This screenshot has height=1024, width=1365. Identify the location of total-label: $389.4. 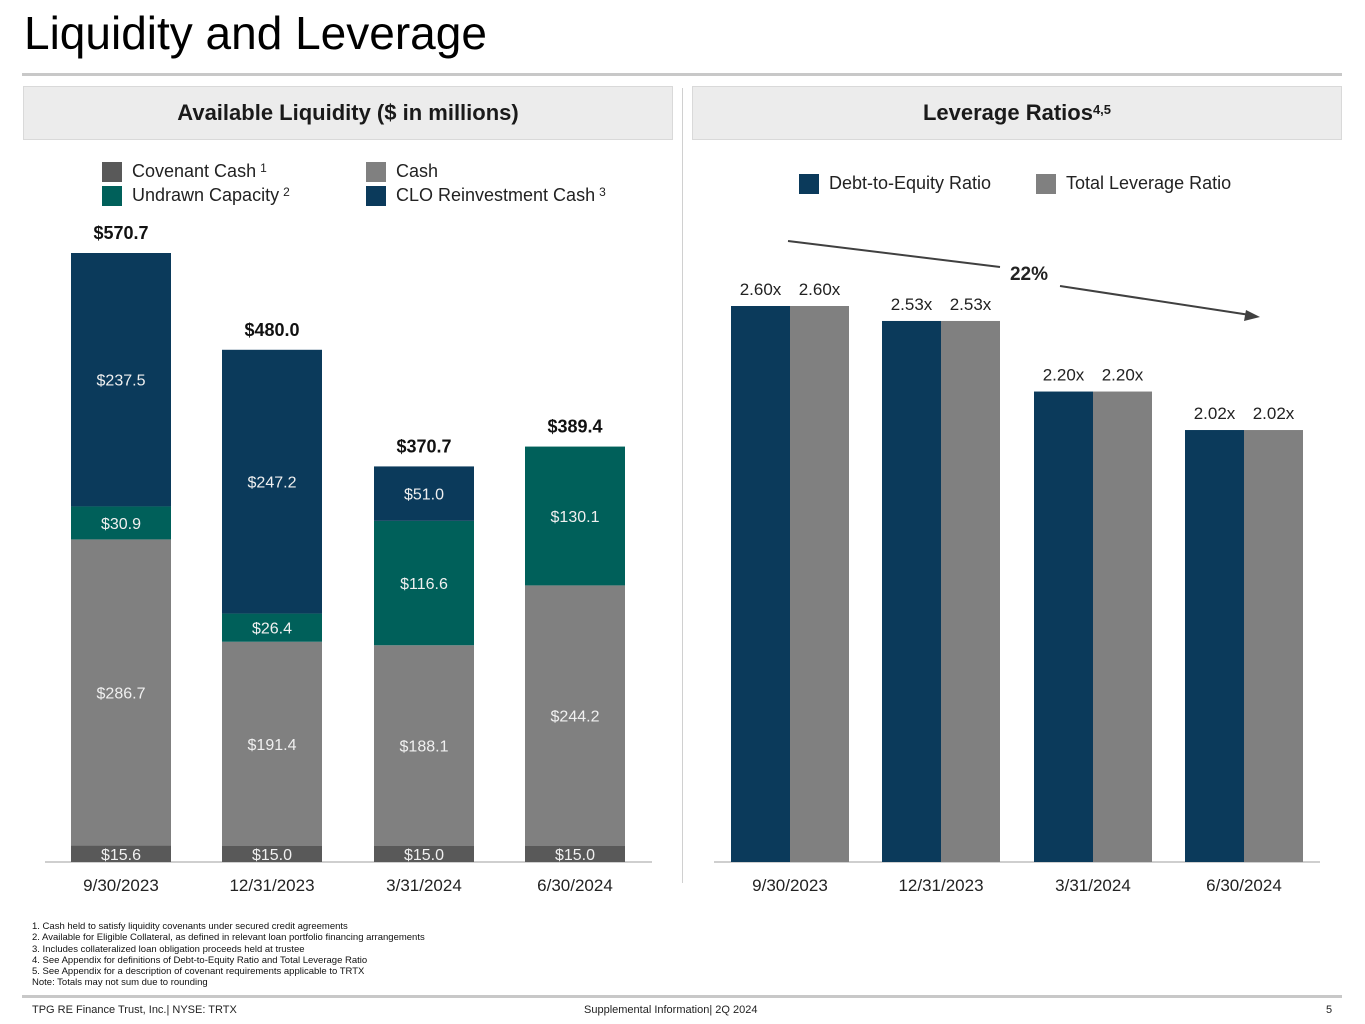
(574, 427).